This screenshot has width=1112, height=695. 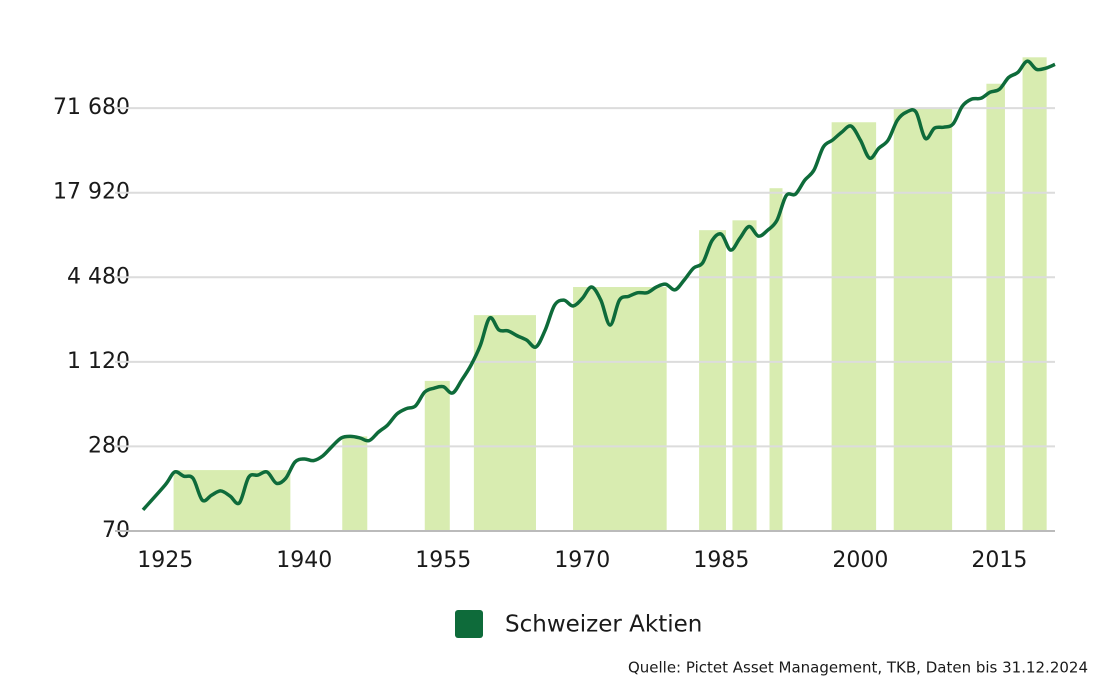 What do you see at coordinates (443, 560) in the screenshot?
I see `x-tick-label: 1955` at bounding box center [443, 560].